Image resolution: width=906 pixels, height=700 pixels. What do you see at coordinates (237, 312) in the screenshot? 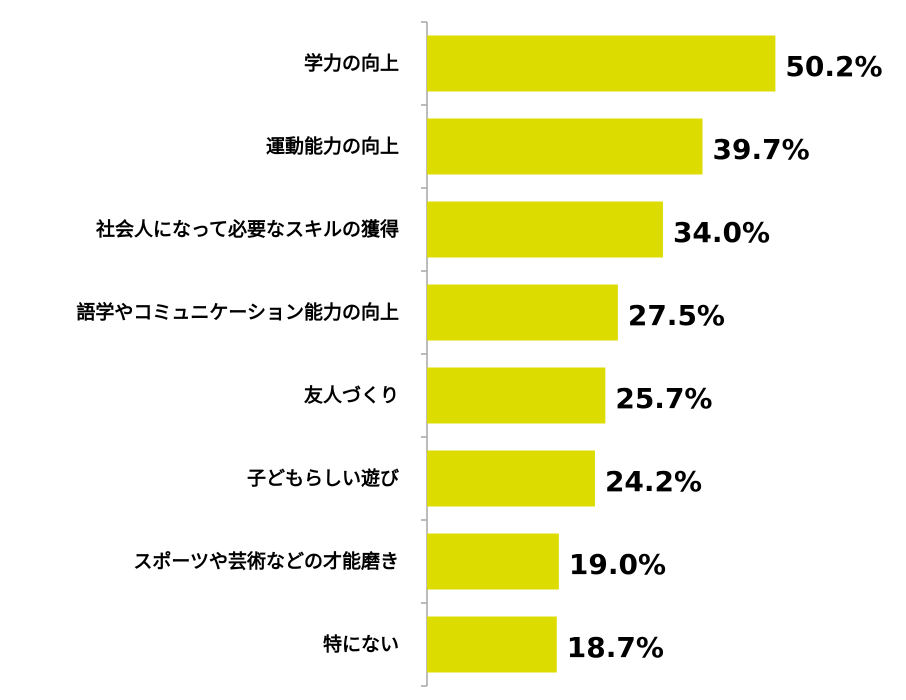
I see `category-label-3: 語学やコミュニケーション能力の向上` at bounding box center [237, 312].